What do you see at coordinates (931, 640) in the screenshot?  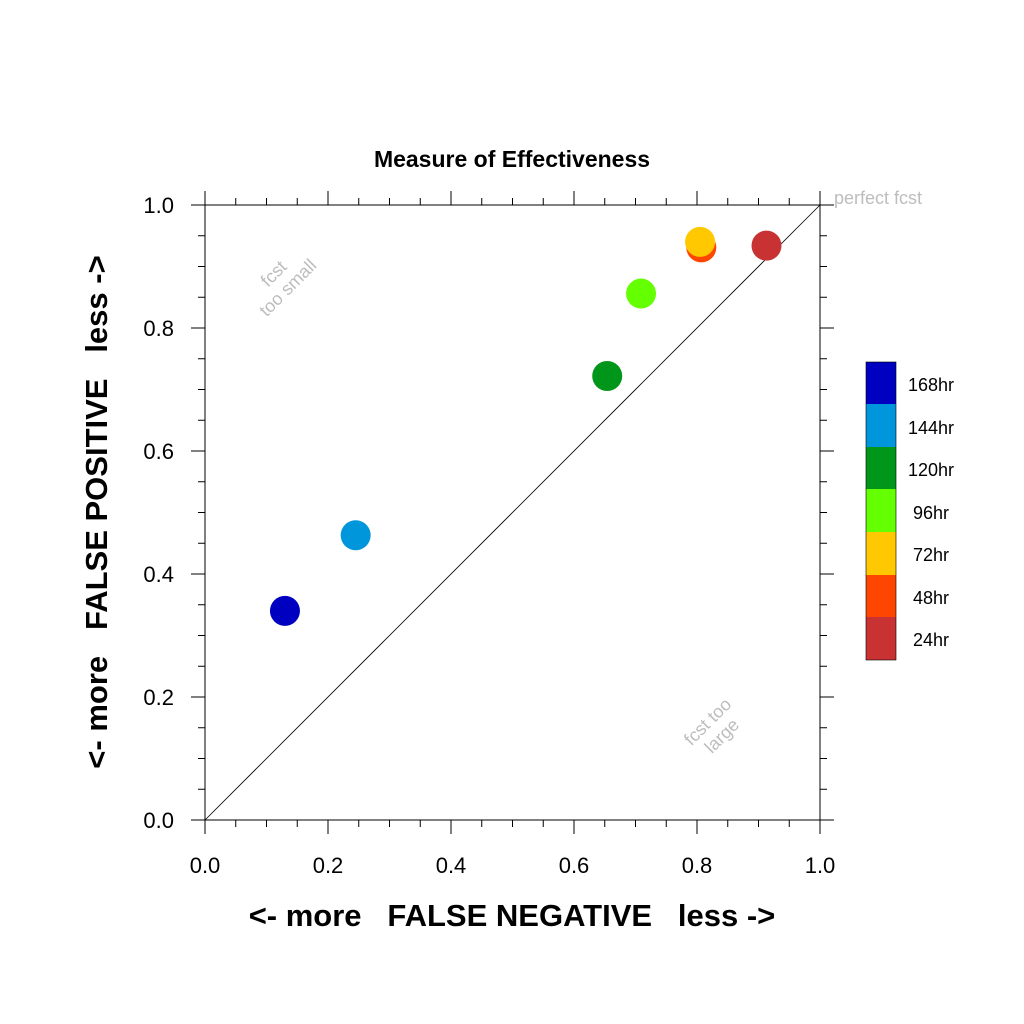 I see `legend-label: 24hr` at bounding box center [931, 640].